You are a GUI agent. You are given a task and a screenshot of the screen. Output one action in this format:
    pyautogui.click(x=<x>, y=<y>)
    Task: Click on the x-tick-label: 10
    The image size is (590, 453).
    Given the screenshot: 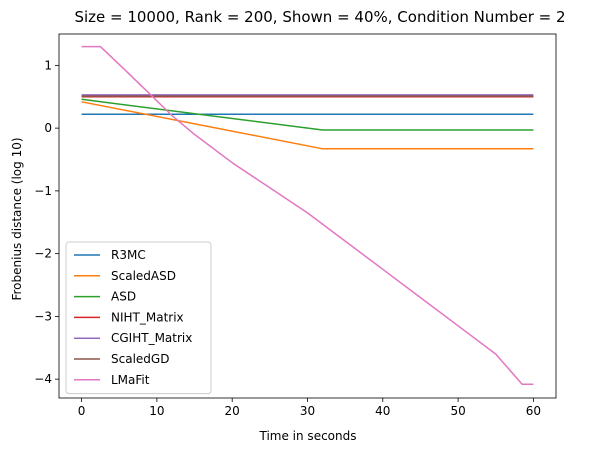 What is the action you would take?
    pyautogui.click(x=156, y=411)
    